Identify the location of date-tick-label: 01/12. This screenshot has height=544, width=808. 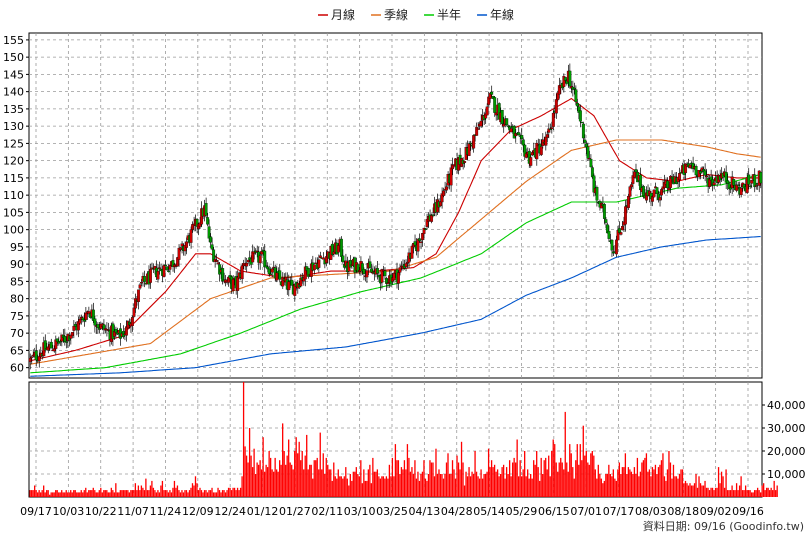
(263, 511).